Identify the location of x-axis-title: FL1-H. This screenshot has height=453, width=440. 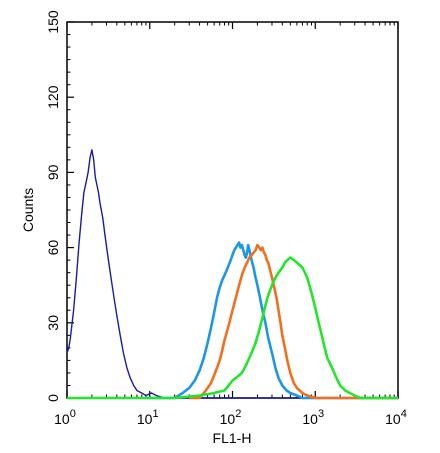
(232, 438).